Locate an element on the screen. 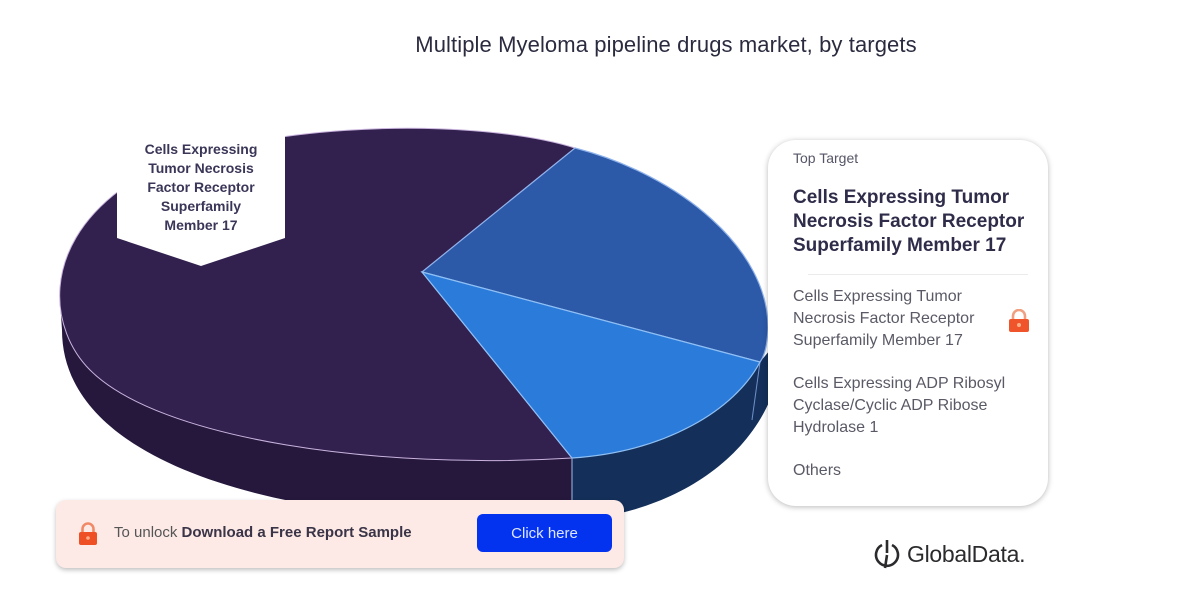 The height and width of the screenshot is (600, 1200). callout-line: Member 17 is located at coordinates (201, 225).